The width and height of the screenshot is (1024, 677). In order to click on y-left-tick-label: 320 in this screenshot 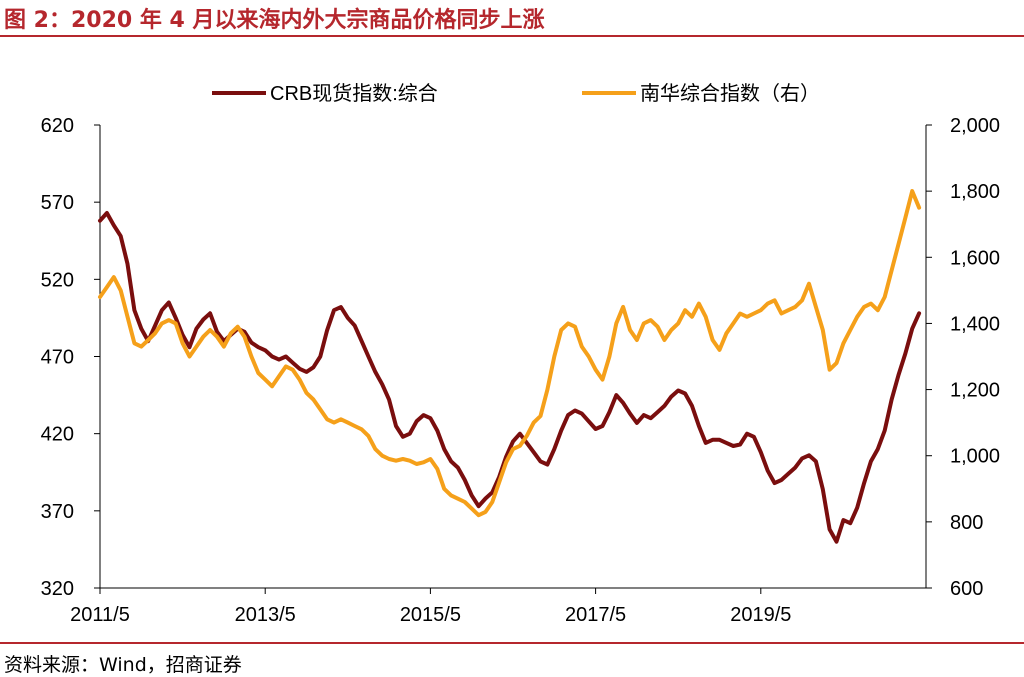, I will do `click(57, 589)`.